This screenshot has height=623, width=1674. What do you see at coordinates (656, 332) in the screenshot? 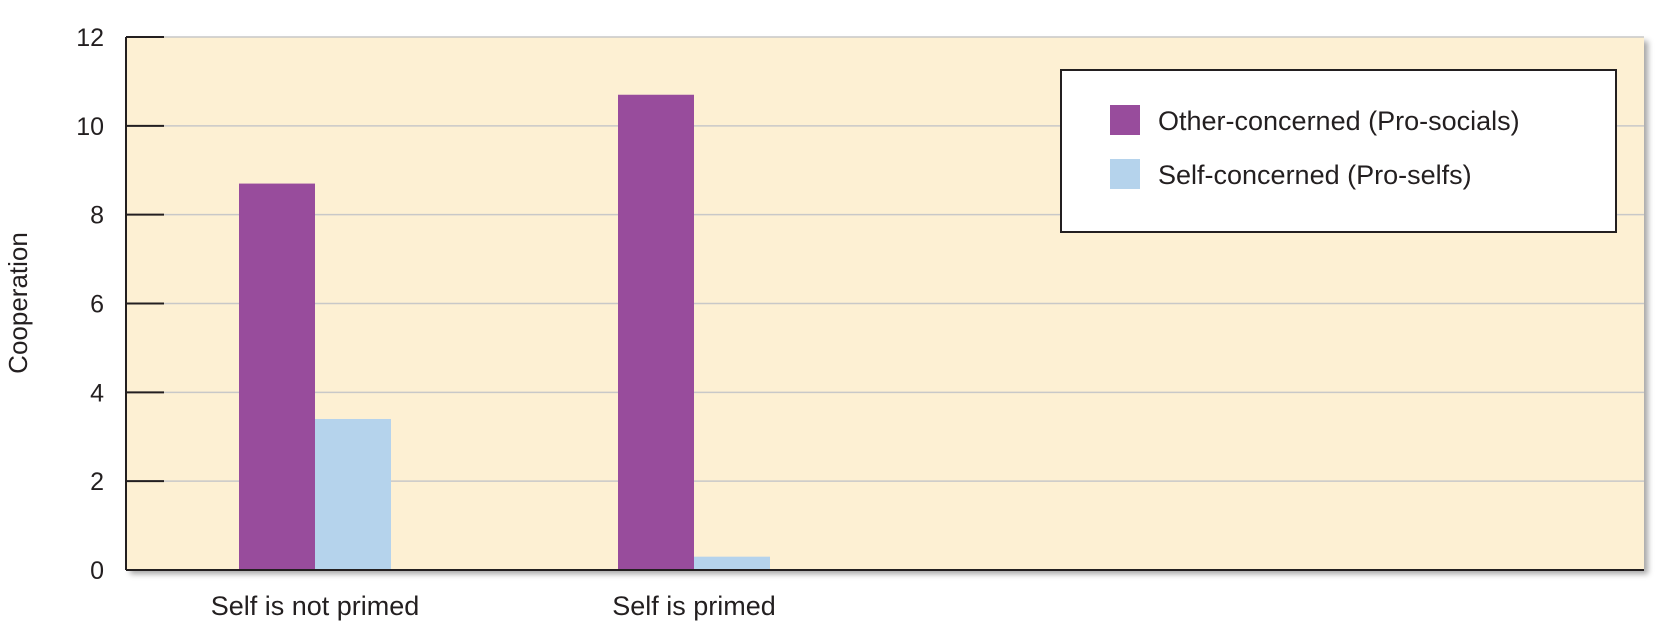
I see `bar-other-concerned-pro-socials-self-is-primed` at bounding box center [656, 332].